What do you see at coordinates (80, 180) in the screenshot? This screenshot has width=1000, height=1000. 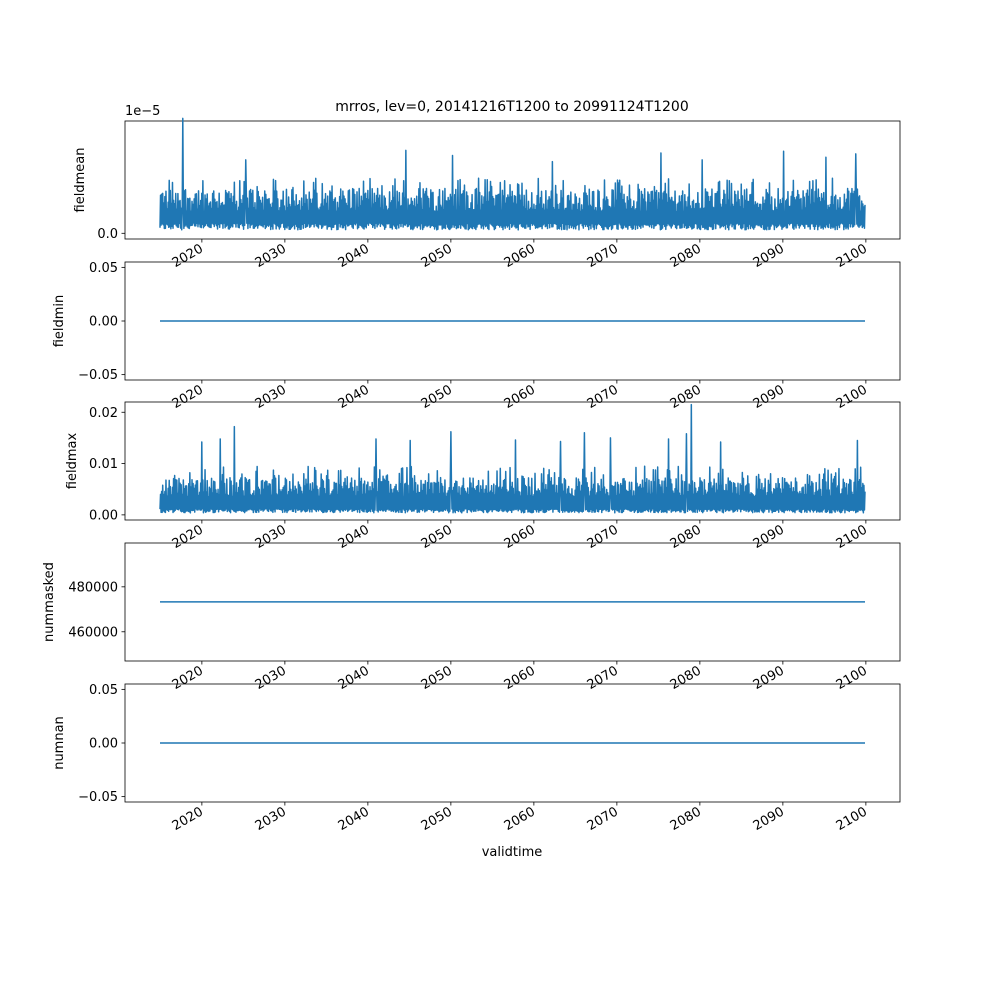 I see `y-axis-label: fieldmean` at bounding box center [80, 180].